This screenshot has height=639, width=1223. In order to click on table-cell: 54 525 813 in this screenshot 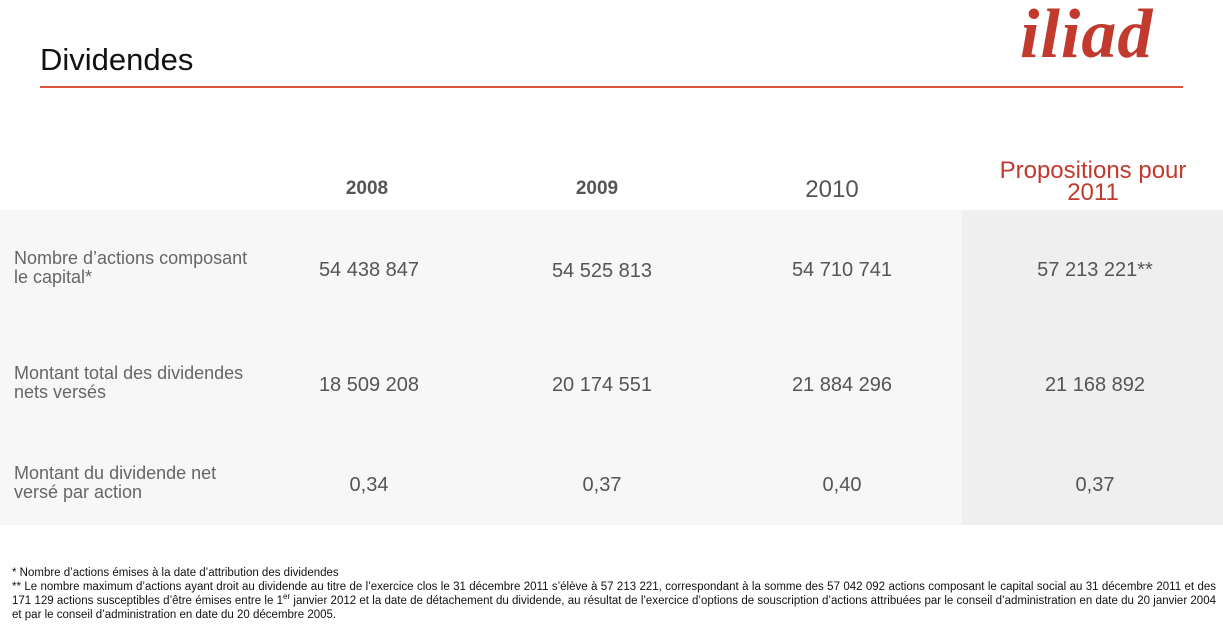, I will do `click(602, 271)`.